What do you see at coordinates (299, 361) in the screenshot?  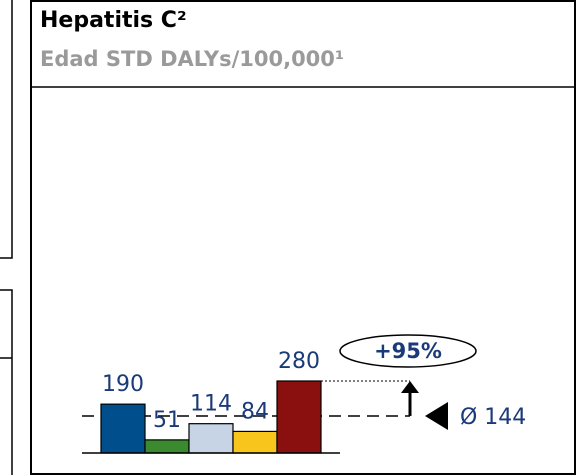 I see `value-label: 280` at bounding box center [299, 361].